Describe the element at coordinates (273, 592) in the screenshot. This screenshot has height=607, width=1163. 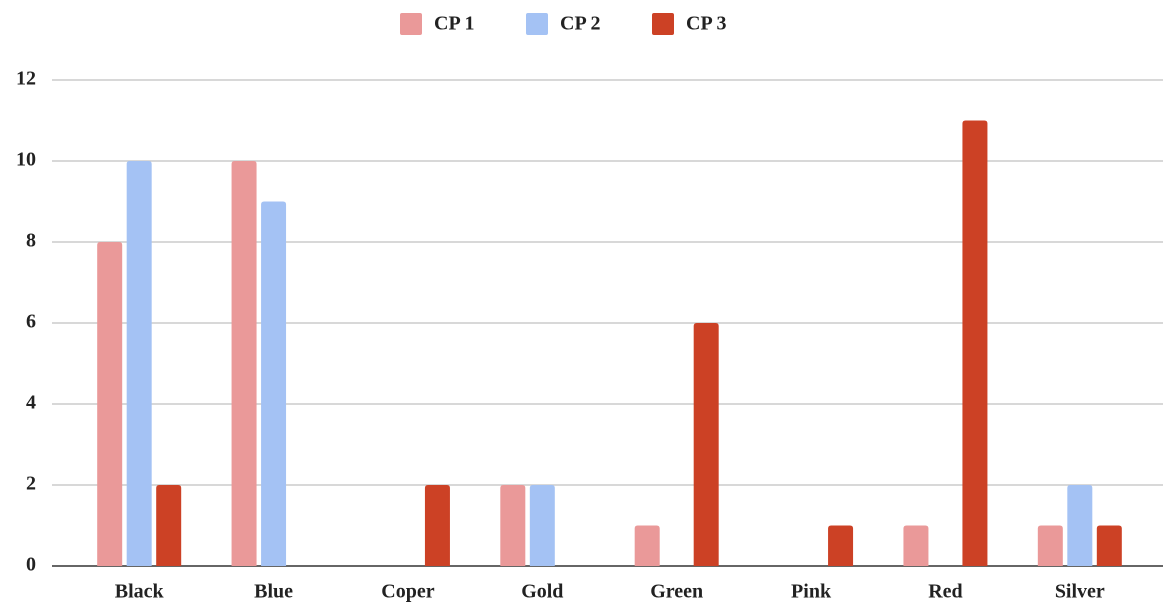
I see `x-tick-label: Blue` at that location.